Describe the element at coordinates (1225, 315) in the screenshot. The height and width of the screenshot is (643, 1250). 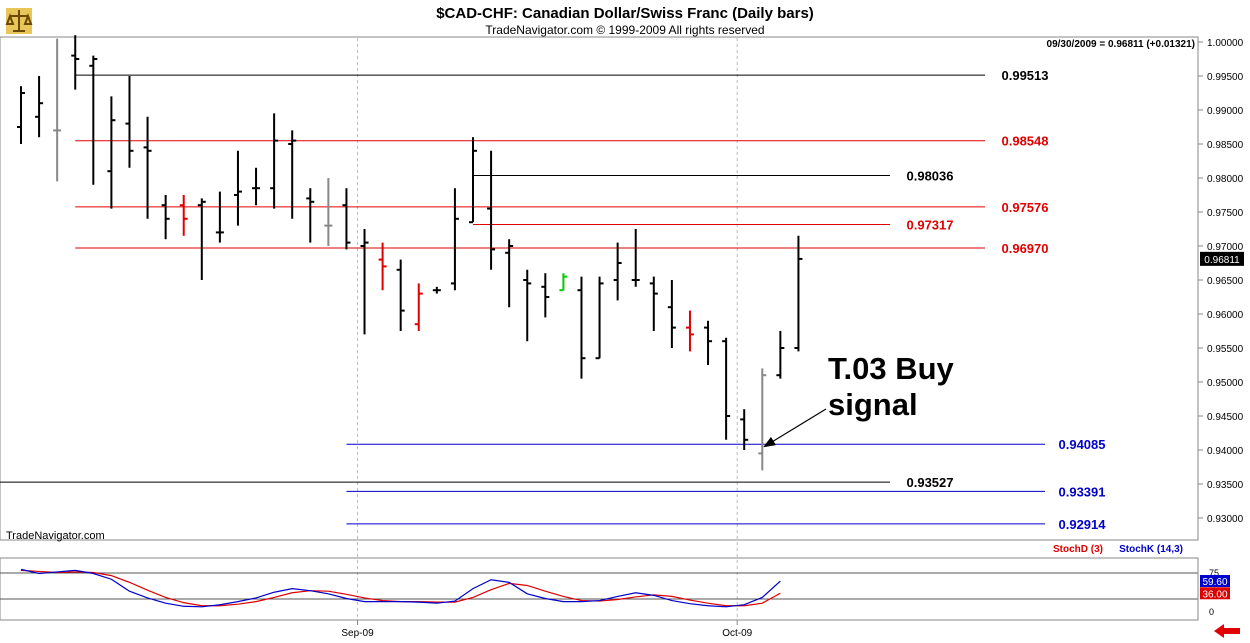
I see `y-tick-label: 0.96000` at that location.